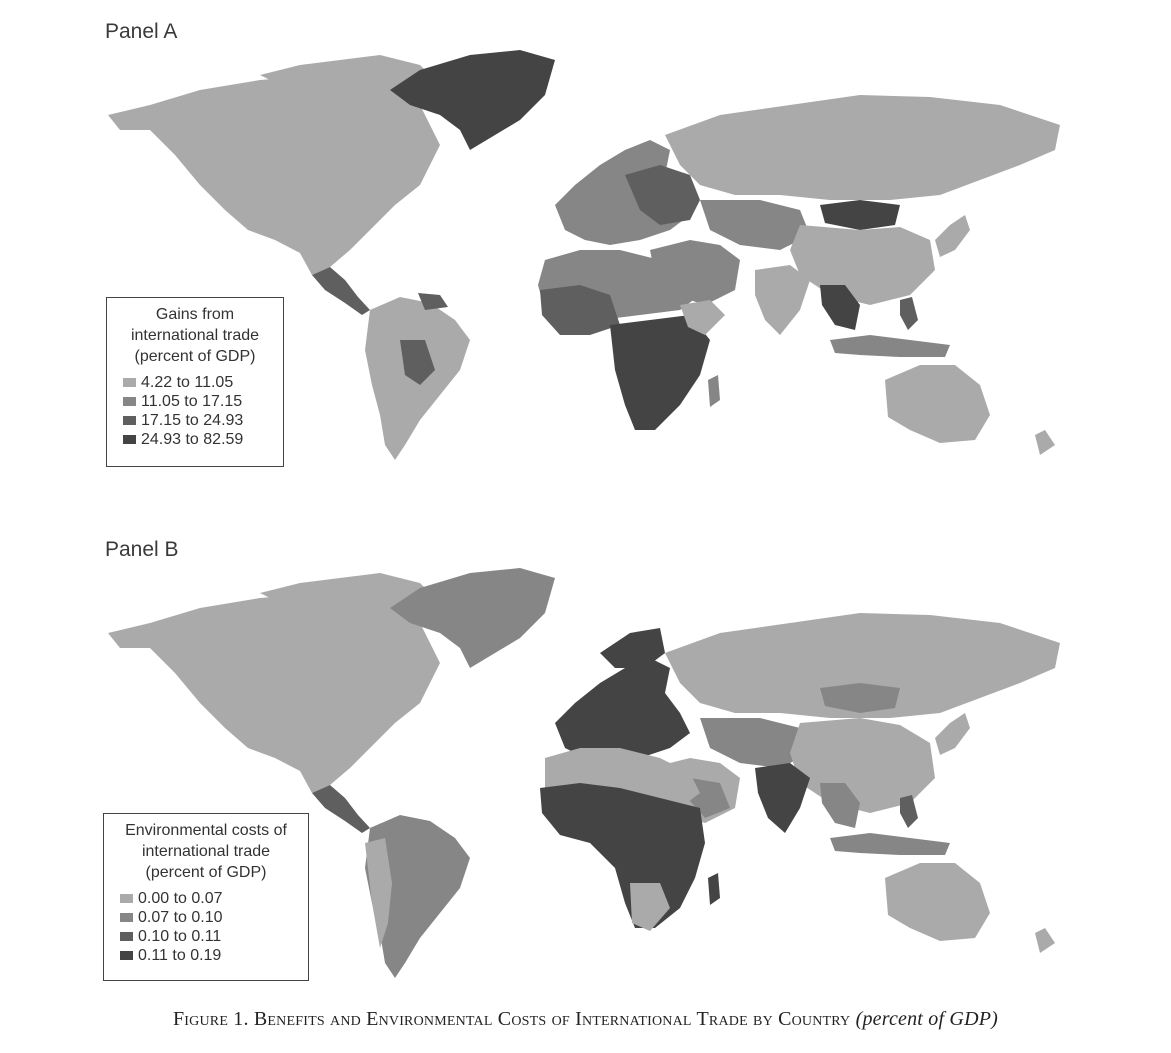 The width and height of the screenshot is (1171, 1053). I want to click on region-south-america, so click(417, 896).